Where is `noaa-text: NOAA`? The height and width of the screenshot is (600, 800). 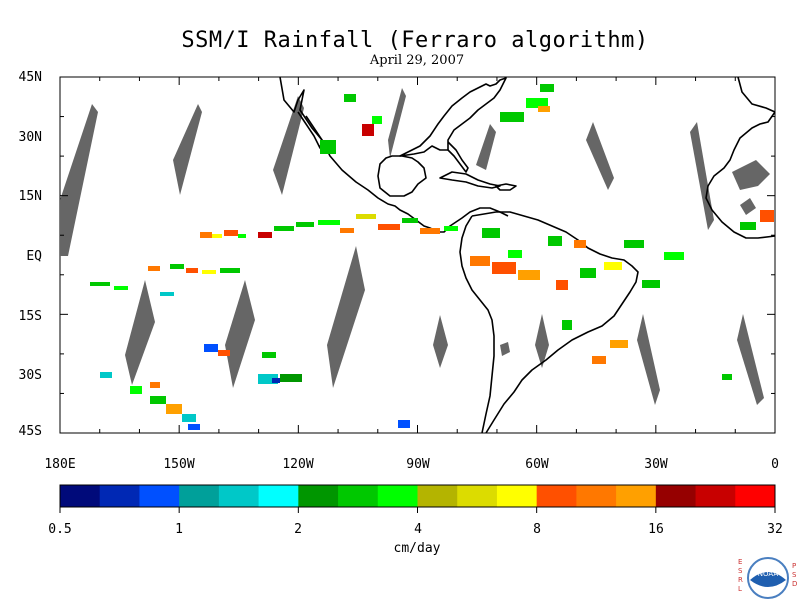
noaa-text: NOAA is located at coordinates (768, 574).